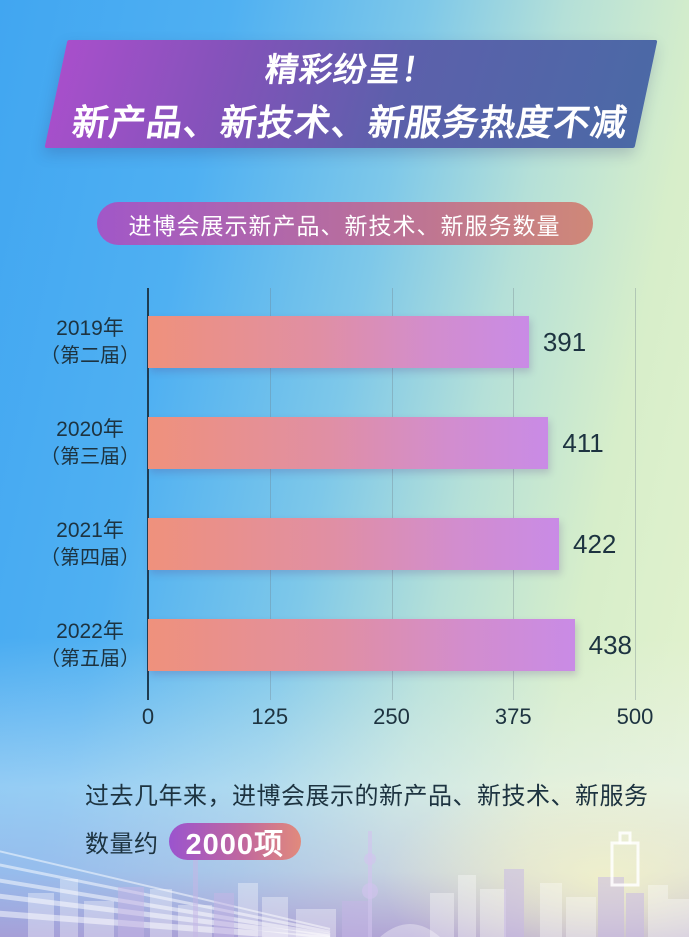 Image resolution: width=689 pixels, height=937 pixels. What do you see at coordinates (90, 631) in the screenshot?
I see `category-year: 2022年` at bounding box center [90, 631].